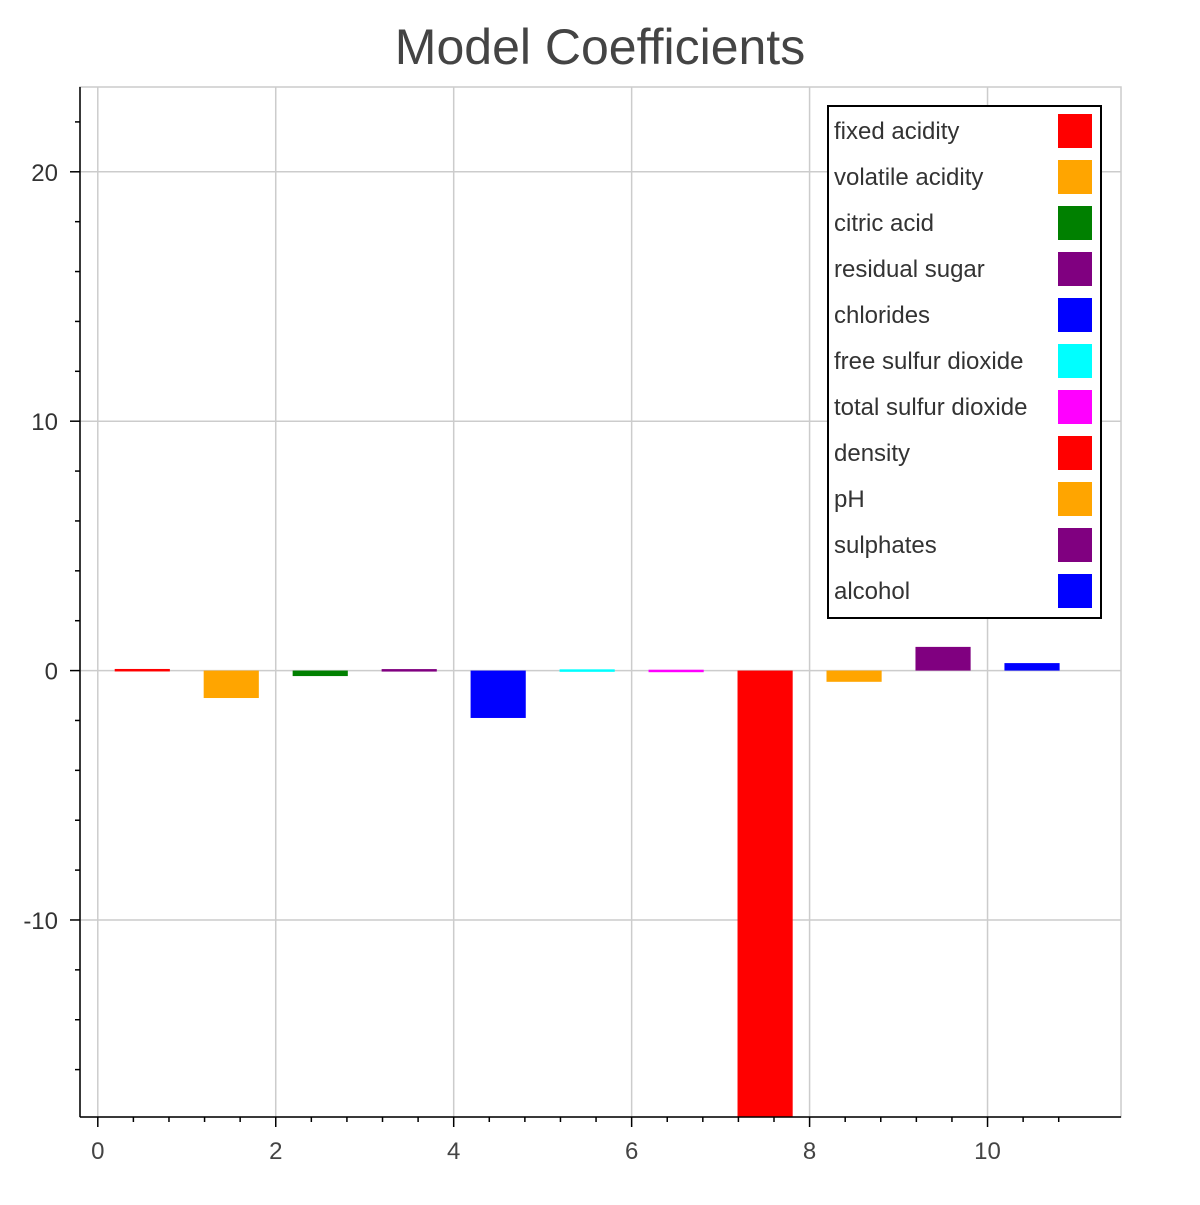 The image size is (1200, 1205). Describe the element at coordinates (872, 591) in the screenshot. I see `legend-label: alcohol` at that location.